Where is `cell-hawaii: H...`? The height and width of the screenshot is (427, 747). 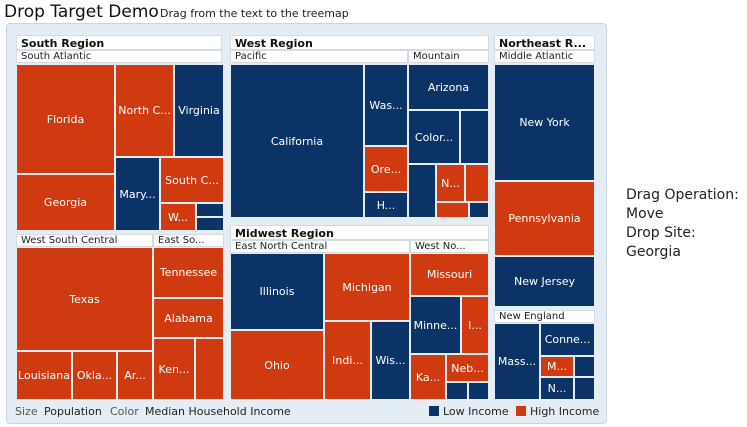
cell-hawaii: H... is located at coordinates (386, 205).